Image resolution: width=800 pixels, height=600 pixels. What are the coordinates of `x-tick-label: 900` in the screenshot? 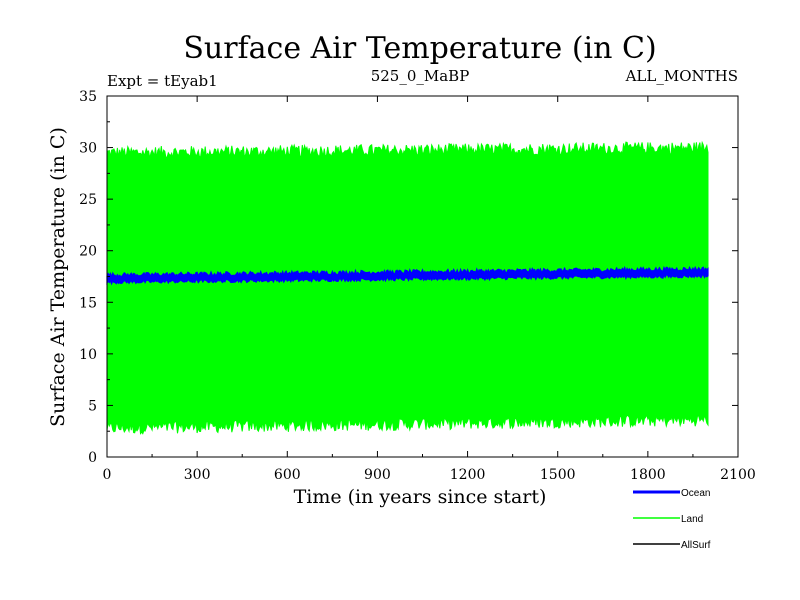 It's located at (377, 475).